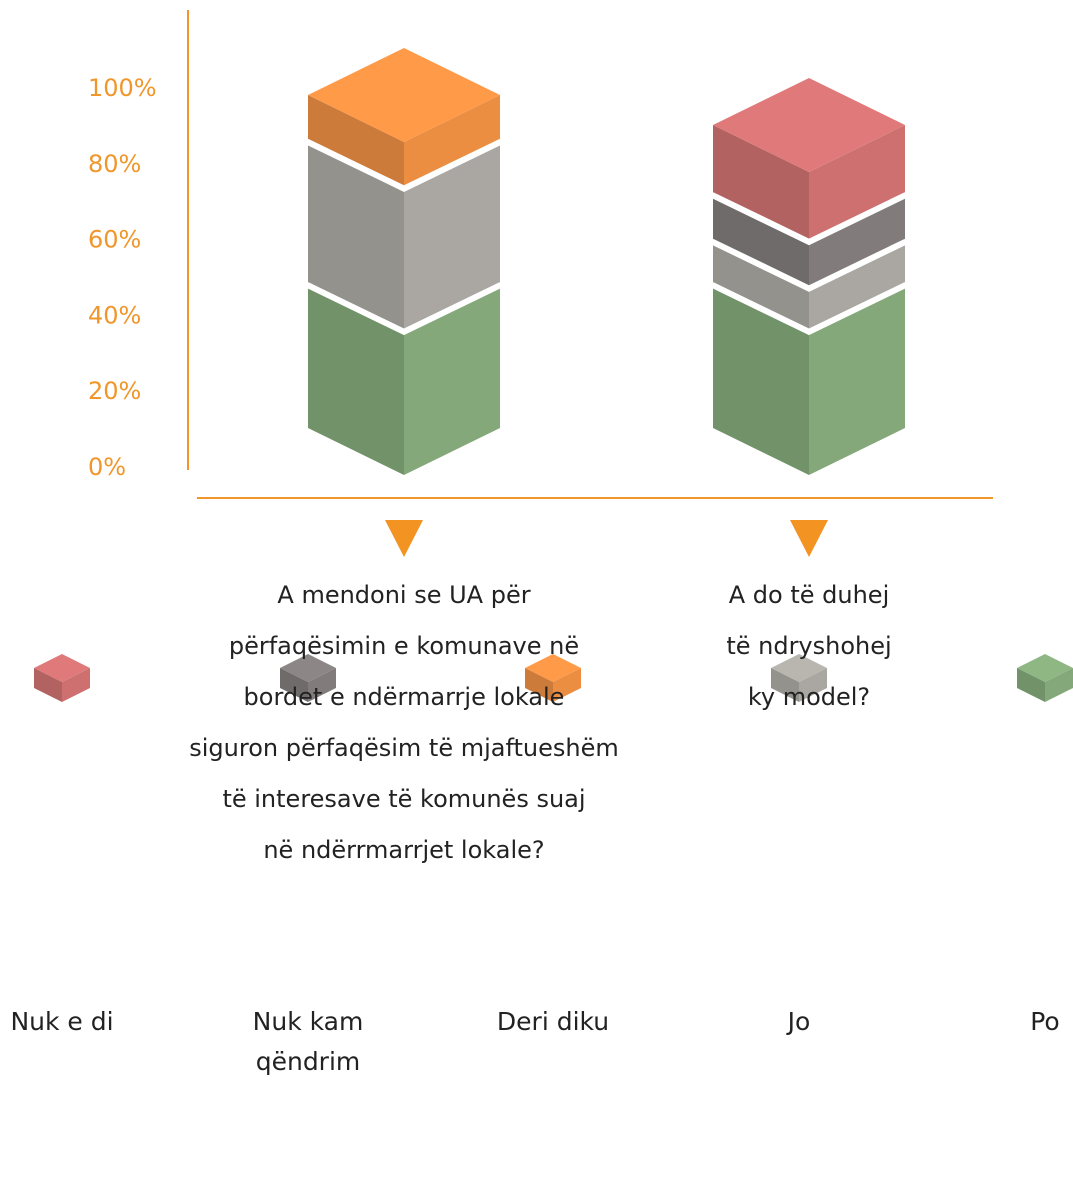 The height and width of the screenshot is (1185, 1073). I want to click on y-tick-label: 0%, so click(107, 467).